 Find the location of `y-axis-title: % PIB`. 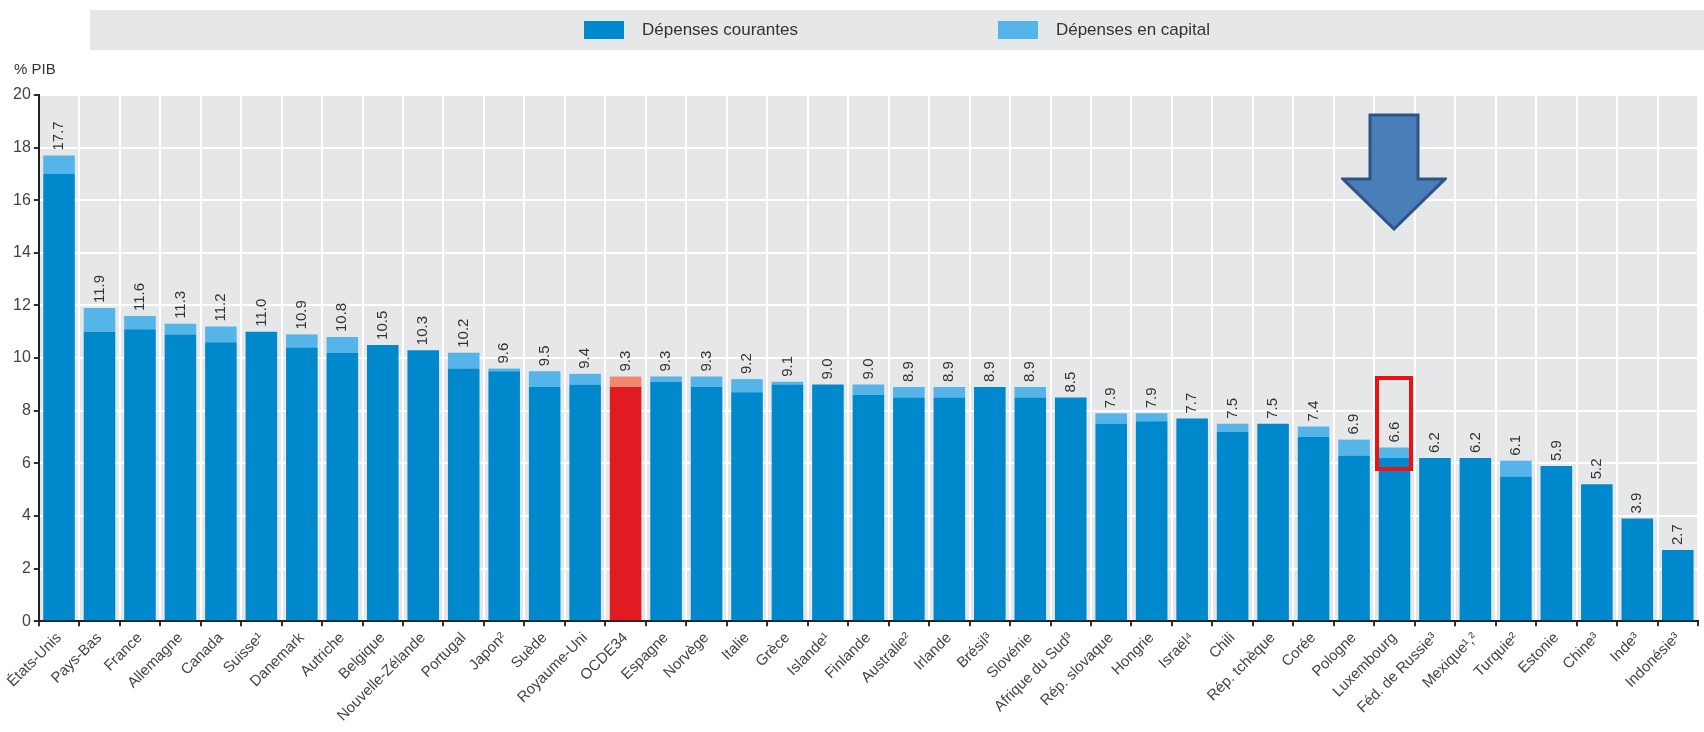

y-axis-title: % PIB is located at coordinates (35, 69).